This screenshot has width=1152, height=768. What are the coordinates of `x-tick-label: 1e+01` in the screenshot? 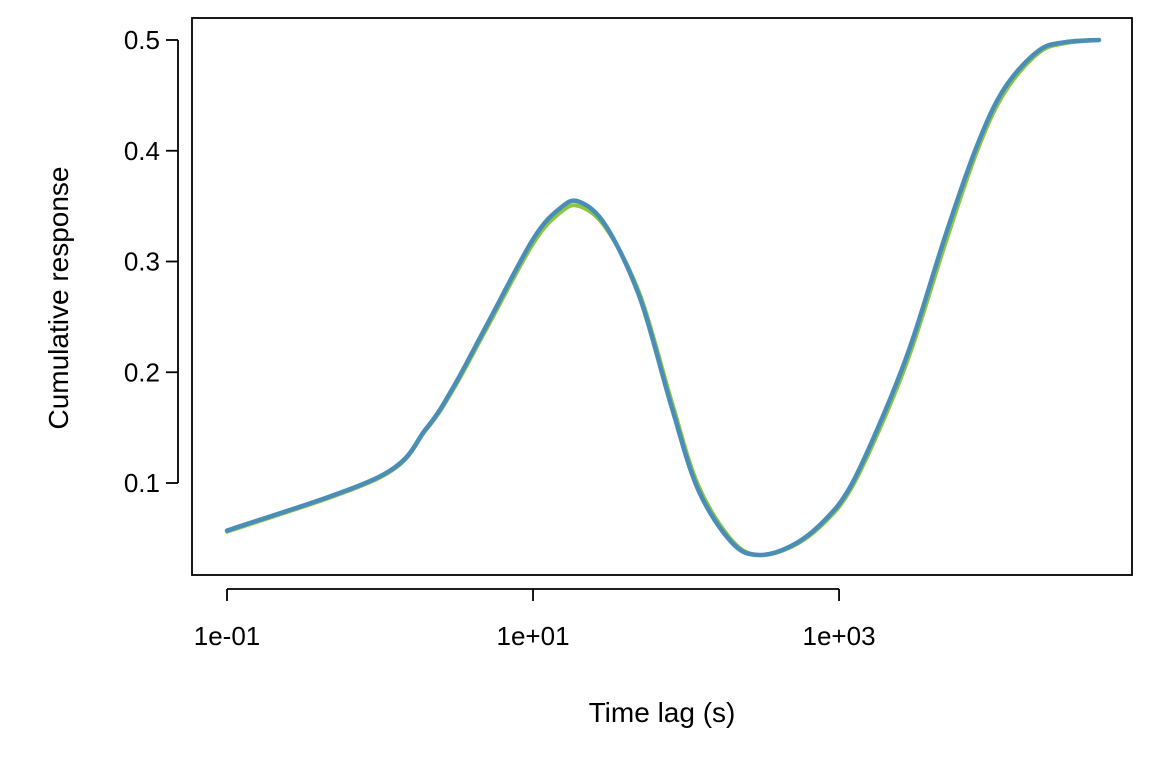 It's located at (533, 636).